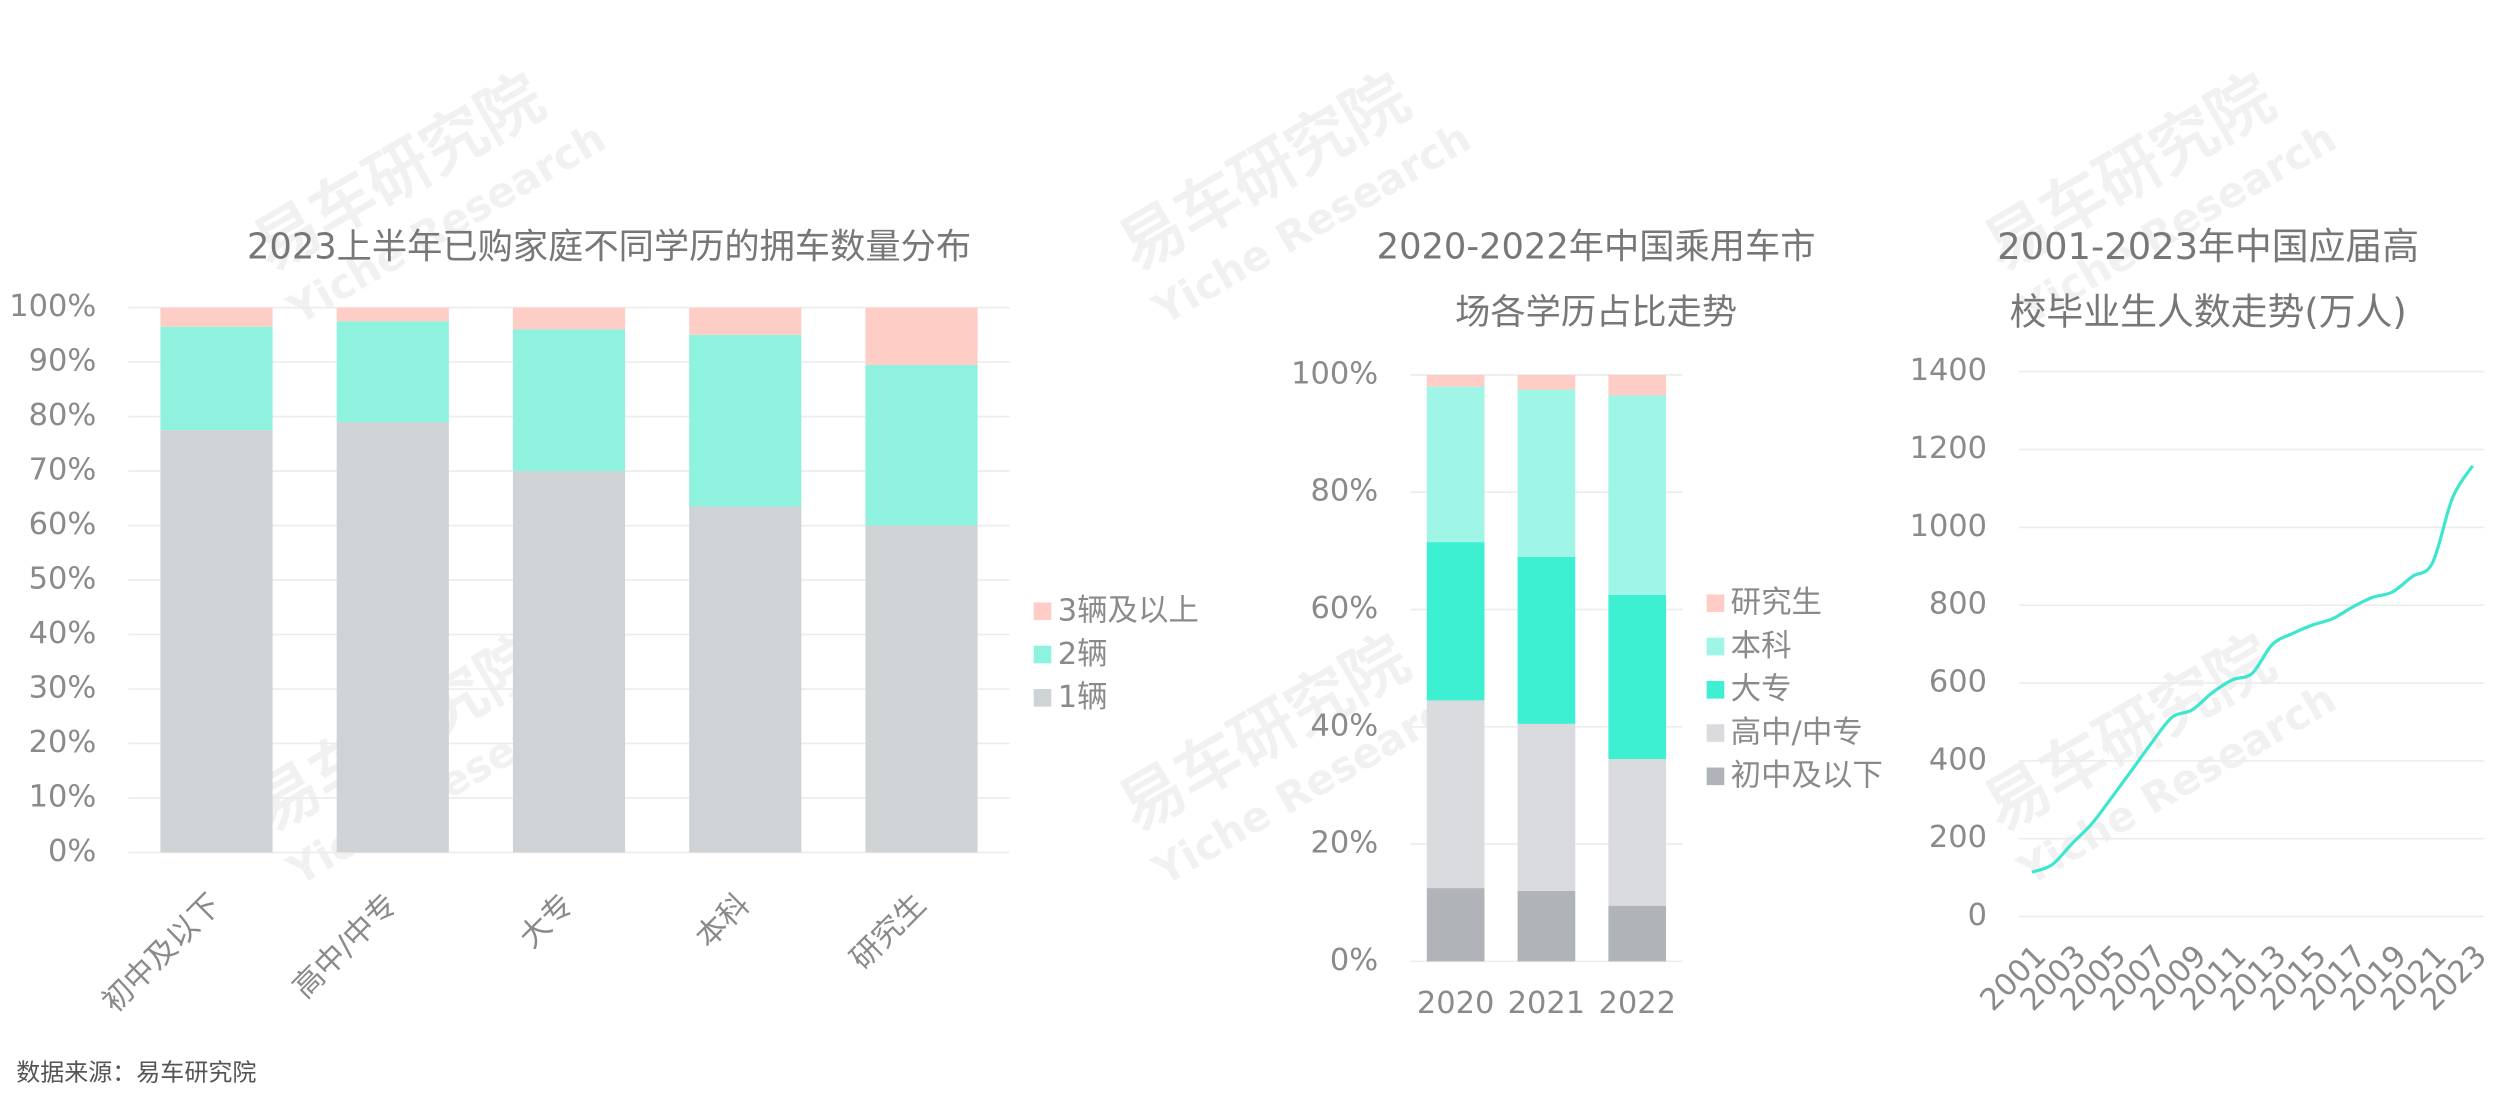 This screenshot has width=2500, height=1112. I want to click on y-tick-label: 400, so click(1958, 759).